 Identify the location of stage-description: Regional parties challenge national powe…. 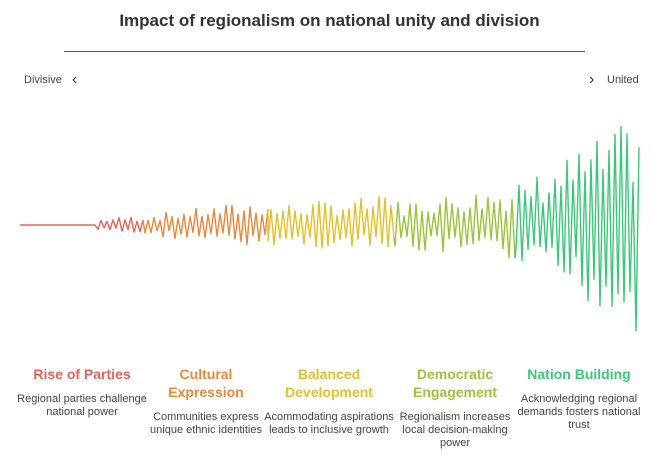
(82, 405).